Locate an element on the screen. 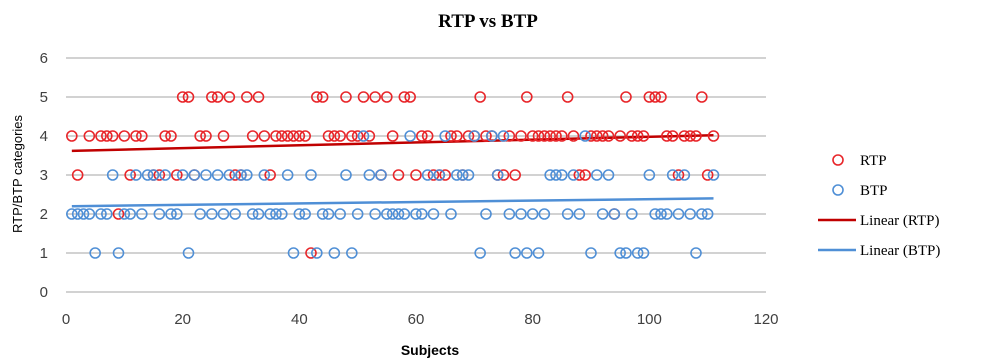 The width and height of the screenshot is (982, 359). x-tick-label: 120 is located at coordinates (765, 319).